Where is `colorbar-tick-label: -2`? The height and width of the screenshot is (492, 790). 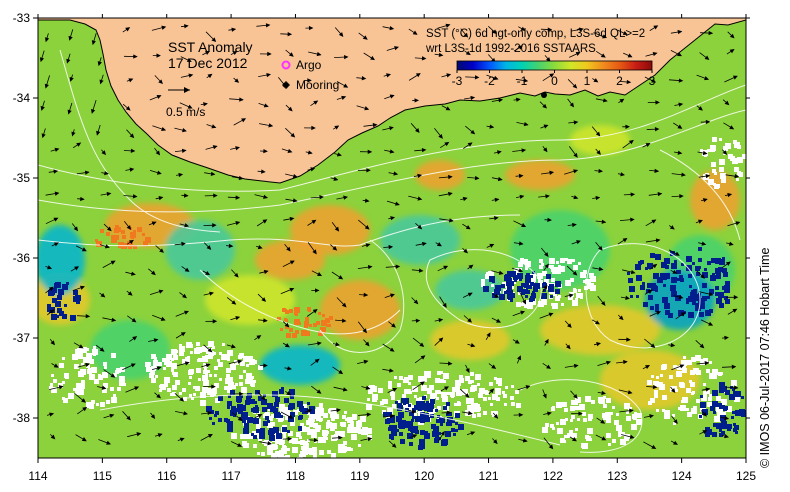
colorbar-tick-label: -2 is located at coordinates (489, 81).